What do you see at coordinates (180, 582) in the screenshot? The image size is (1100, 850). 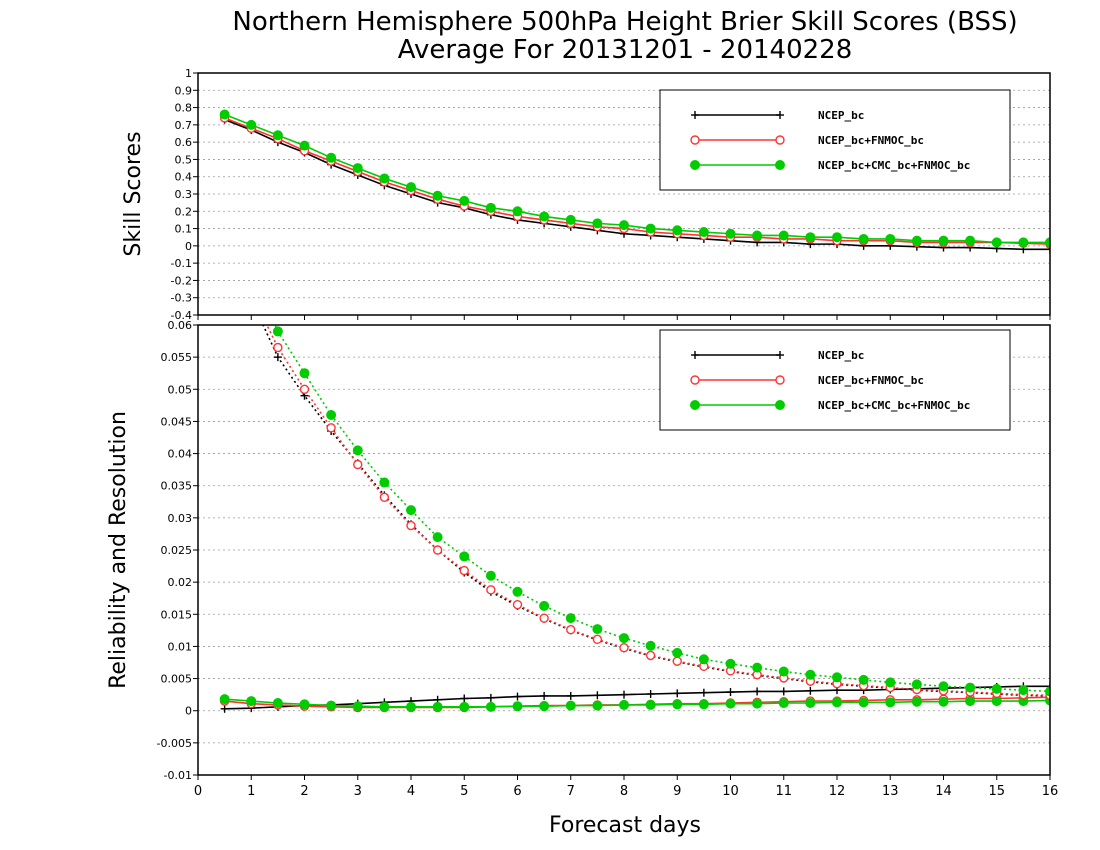 I see `y-tick-label: 0.02` at bounding box center [180, 582].